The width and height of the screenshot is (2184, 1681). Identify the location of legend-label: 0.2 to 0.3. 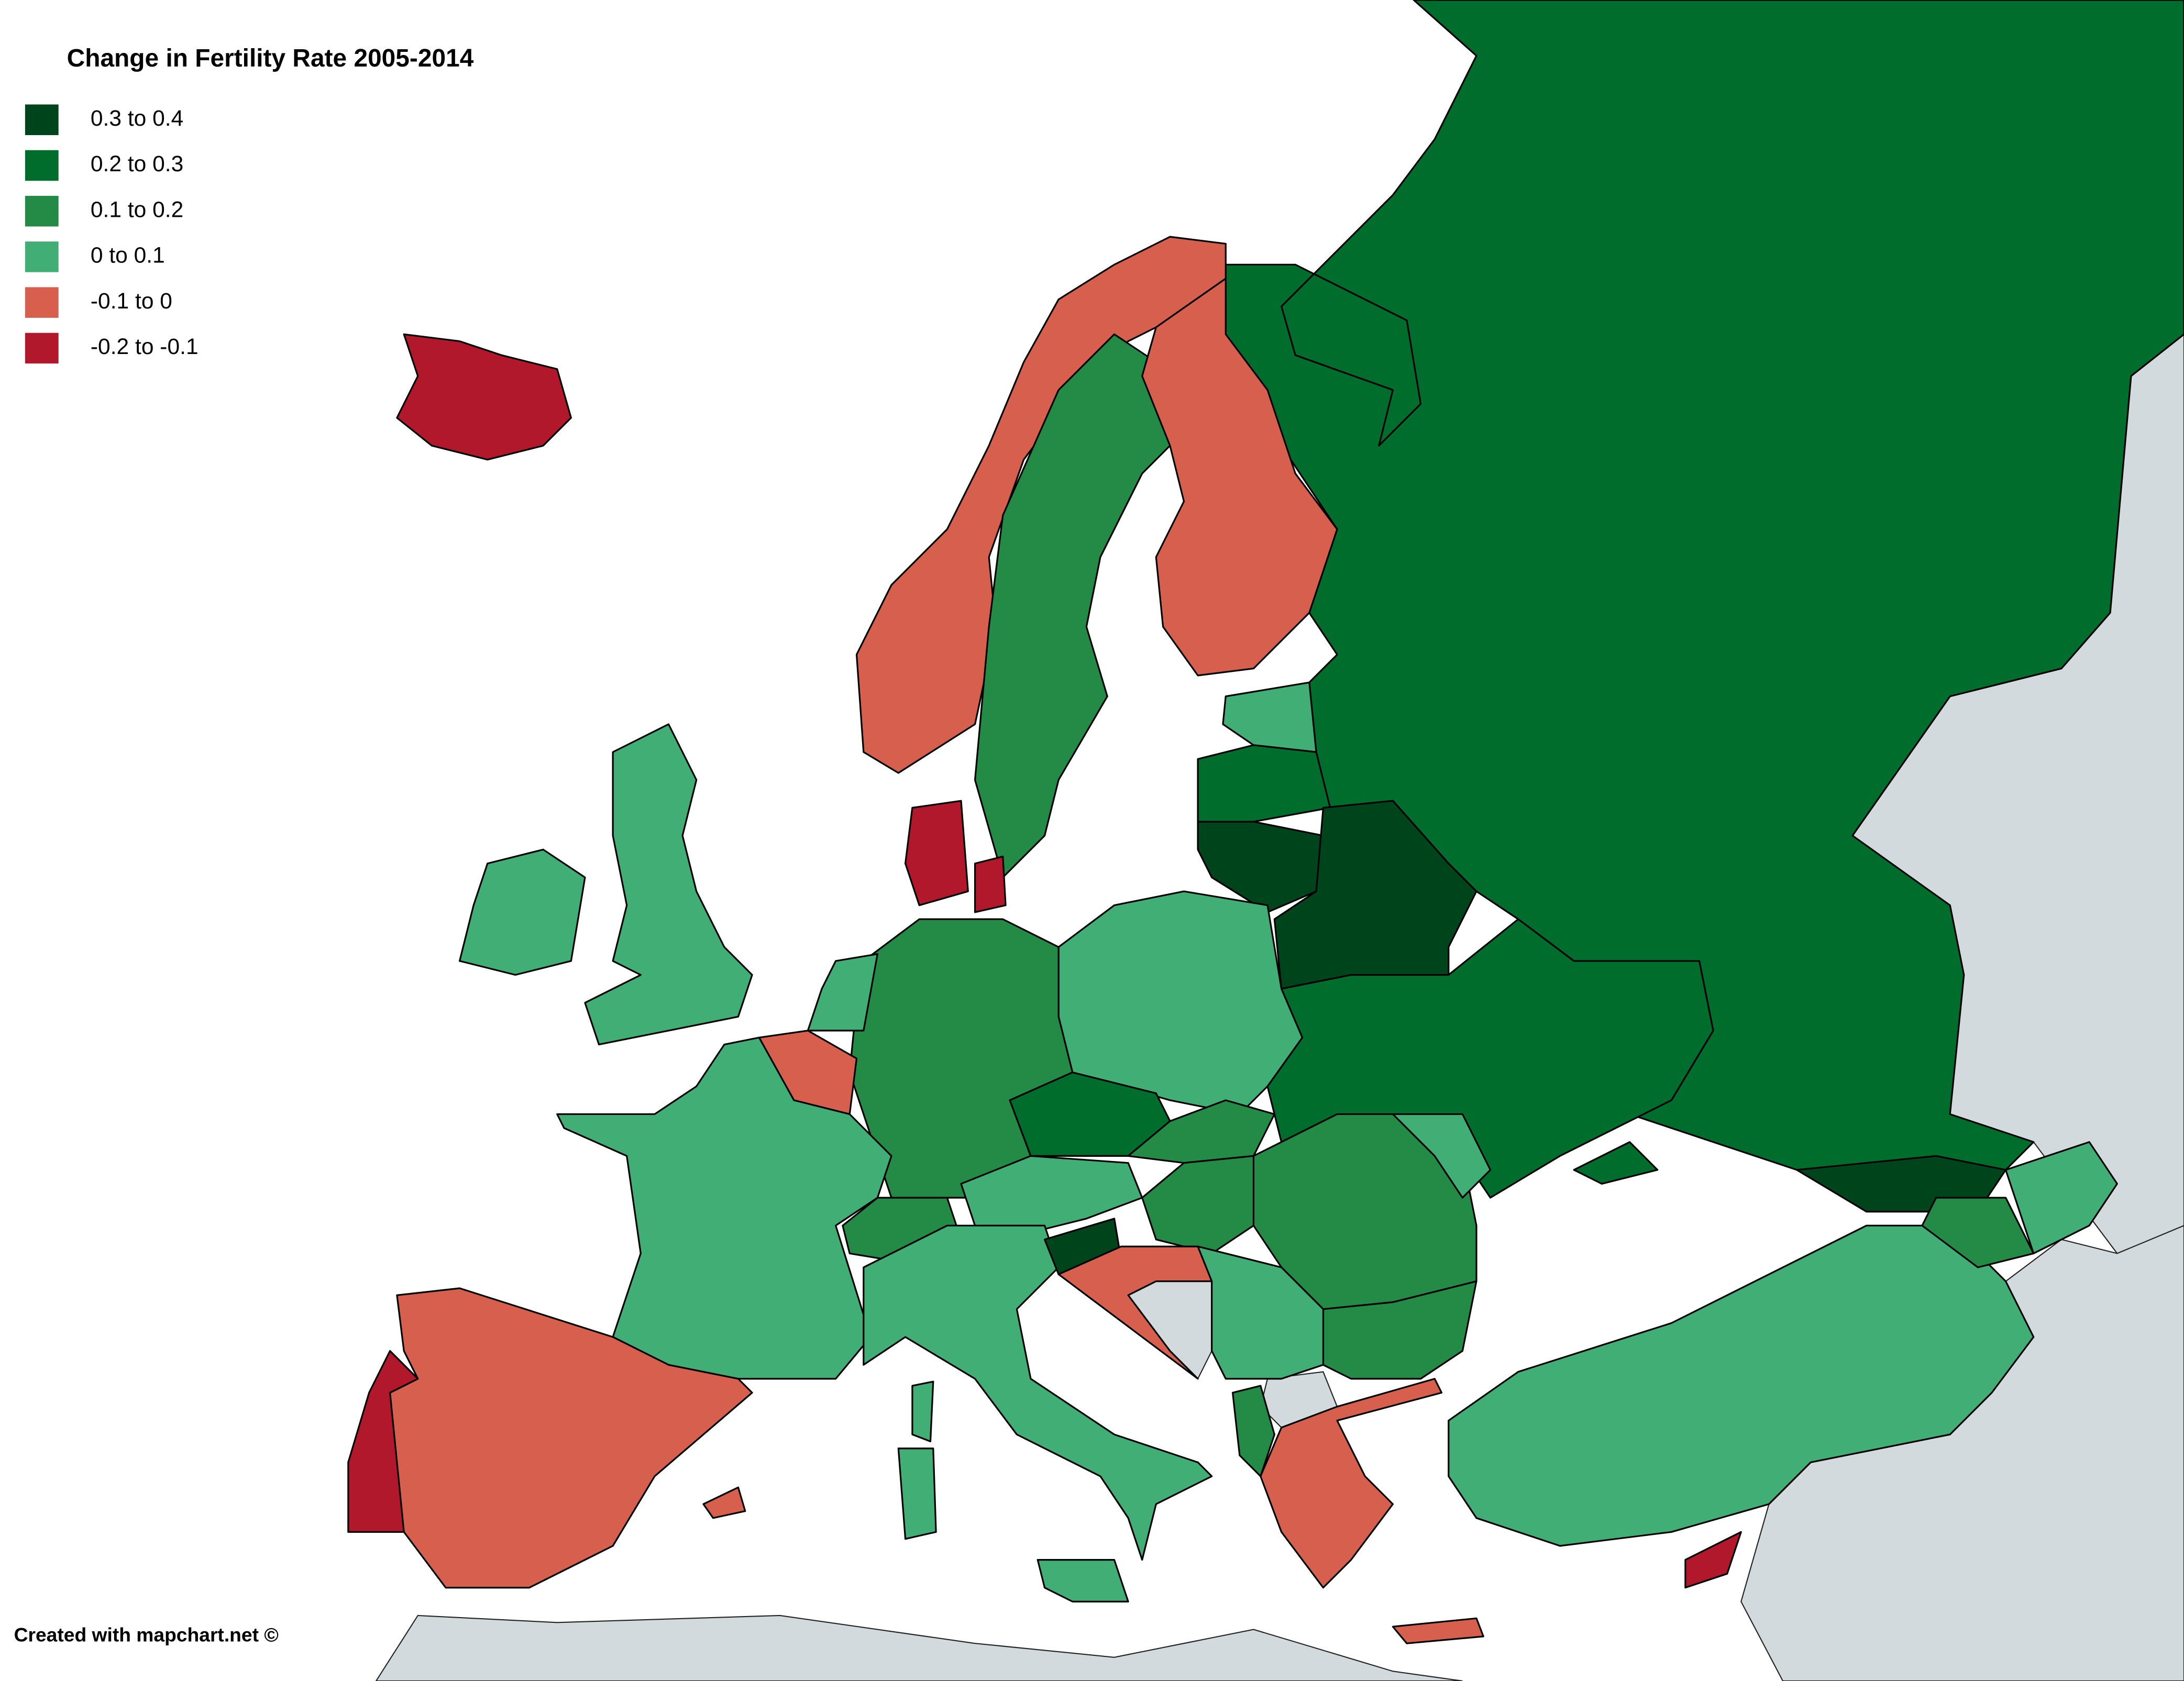
(137, 164).